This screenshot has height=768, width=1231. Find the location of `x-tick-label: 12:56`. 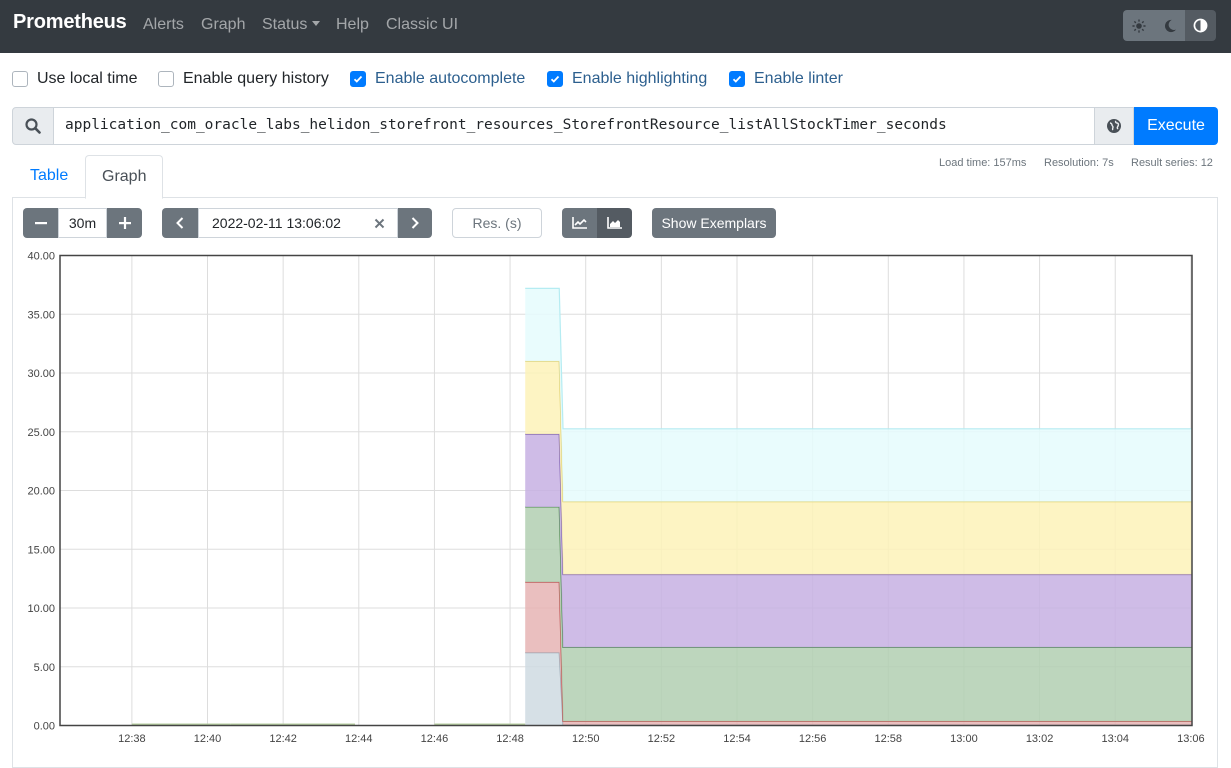

x-tick-label: 12:56 is located at coordinates (813, 739).